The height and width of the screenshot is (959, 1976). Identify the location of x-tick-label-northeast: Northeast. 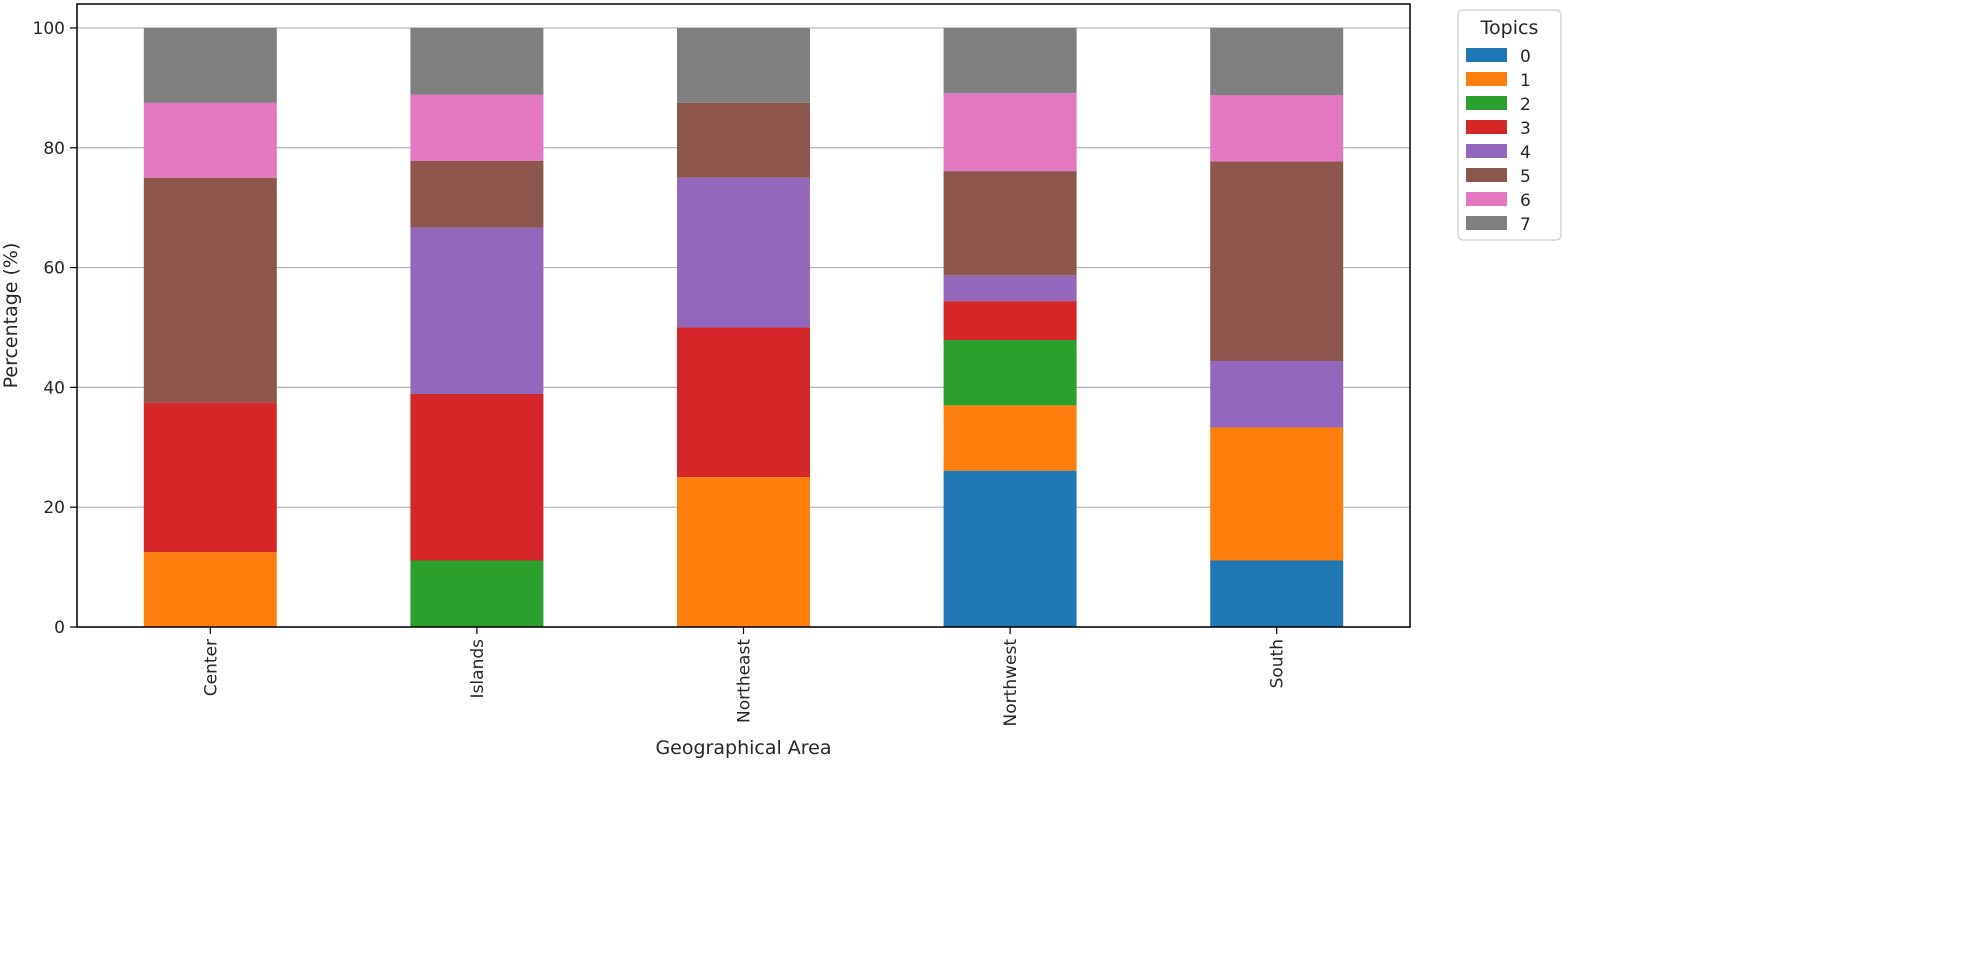
(745, 681).